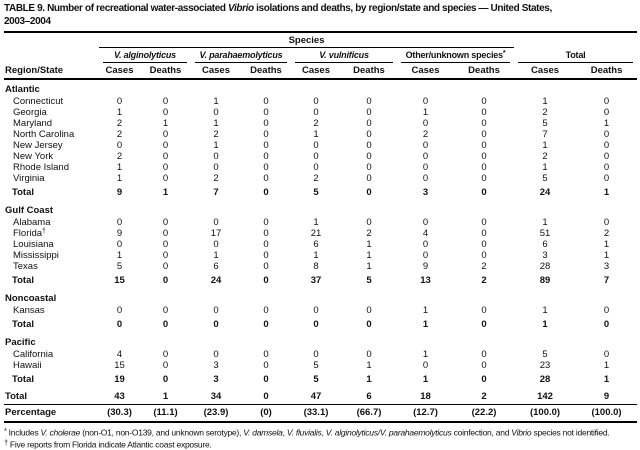 This screenshot has height=450, width=640. I want to click on group-label: V. vulnificus, so click(344, 55).